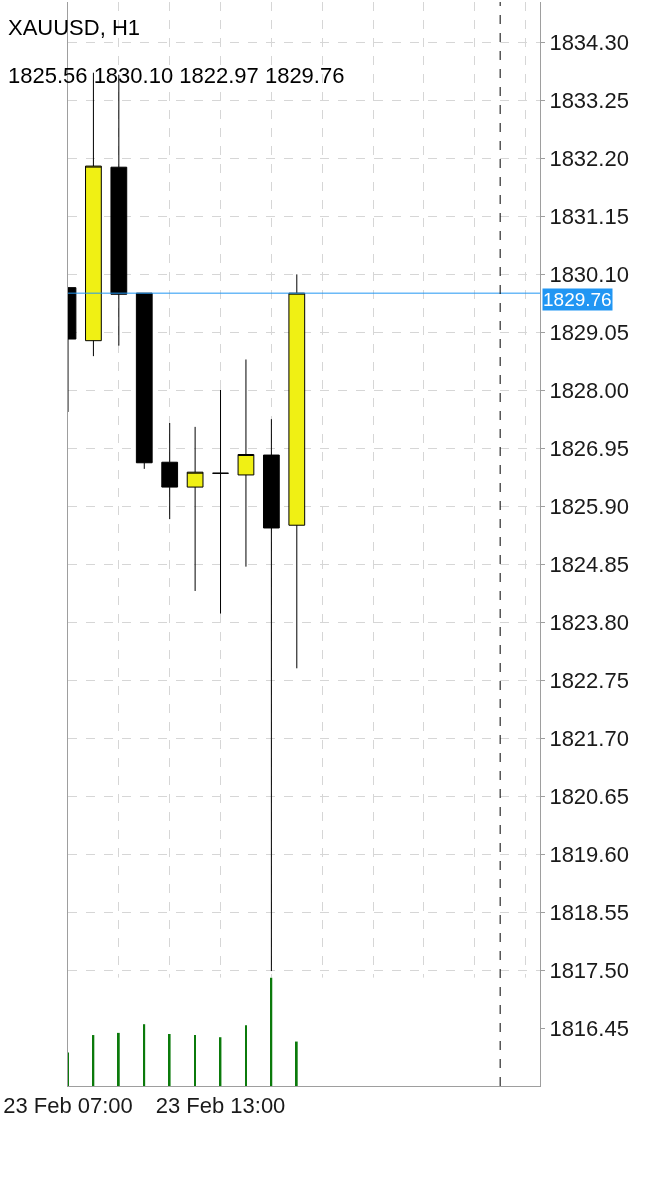  I want to click on y-tick-label: 1834.30, so click(589, 43).